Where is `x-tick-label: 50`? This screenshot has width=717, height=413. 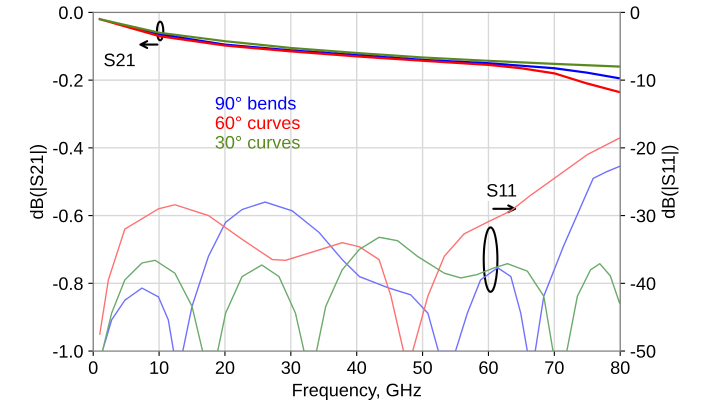
x-tick-label: 50 is located at coordinates (422, 367).